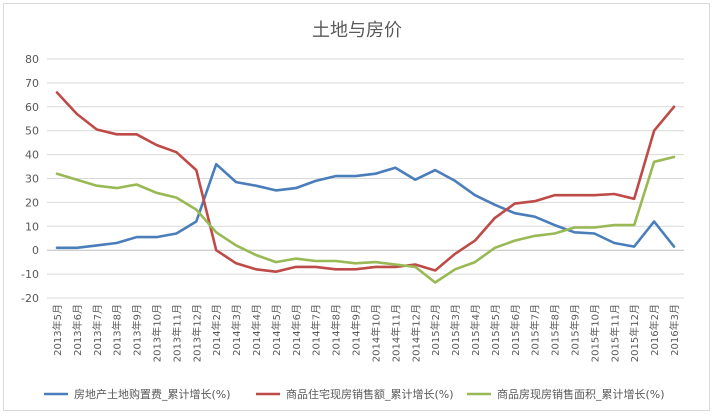  I want to click on legend-label-1: 房地产土地购置费_累计增长(%), so click(152, 394).